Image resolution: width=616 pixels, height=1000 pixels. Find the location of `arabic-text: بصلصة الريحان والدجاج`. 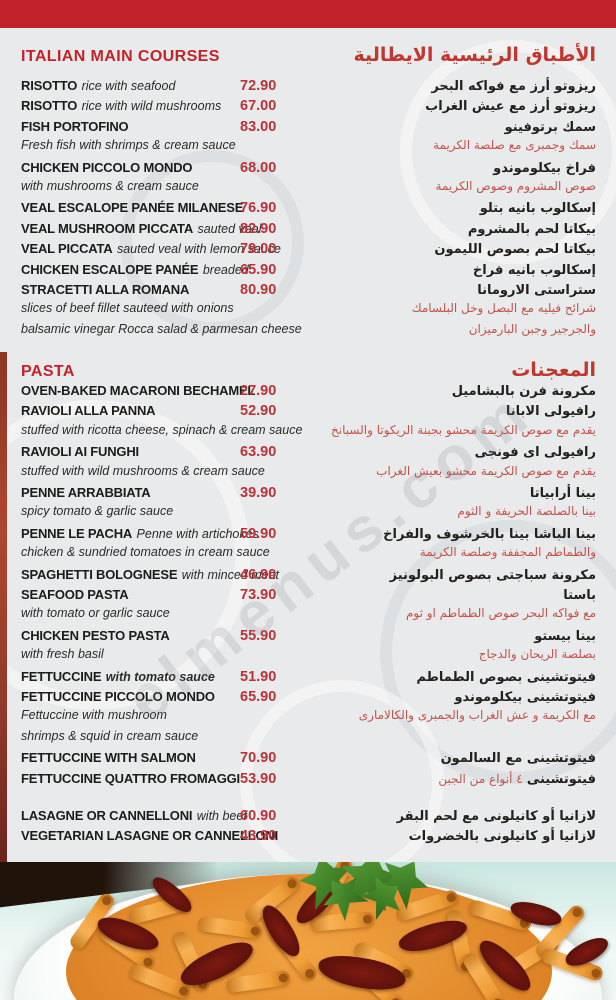

arabic-text: بصلصة الريحان والدجاج is located at coordinates (537, 654).